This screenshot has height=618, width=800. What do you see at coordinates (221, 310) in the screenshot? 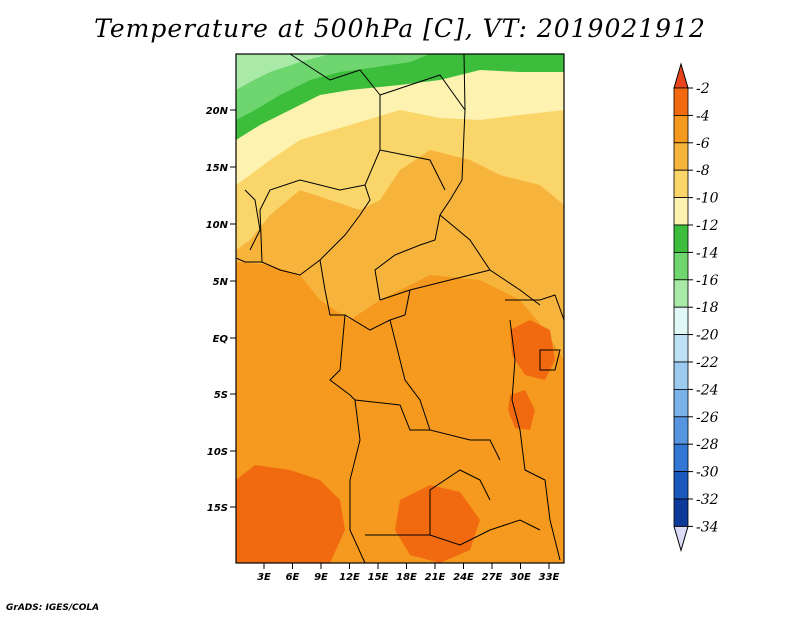
I see `latitude-axis: 20N 15N 10N 5N EQ 5S 10S 15S` at bounding box center [221, 310].